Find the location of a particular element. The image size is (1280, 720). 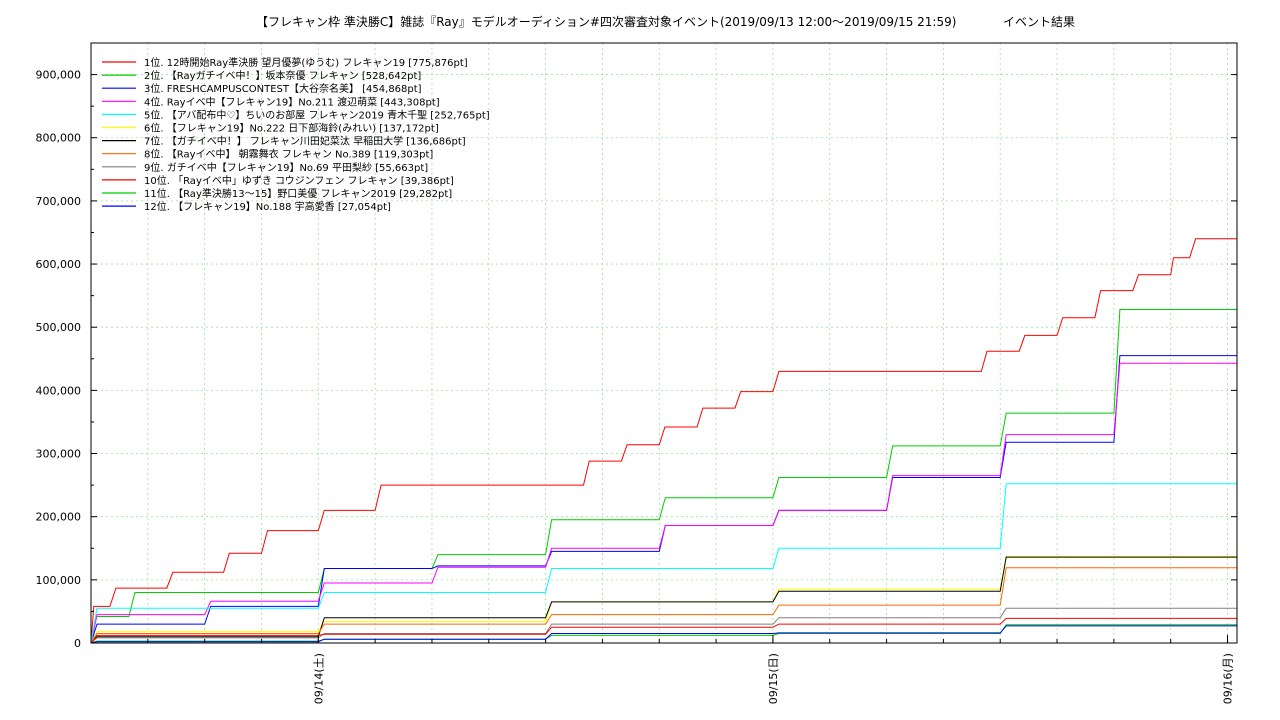

legend-label: 12位. 【フレキャン19】No.188 宇高愛香 [27,054pt] is located at coordinates (267, 206).